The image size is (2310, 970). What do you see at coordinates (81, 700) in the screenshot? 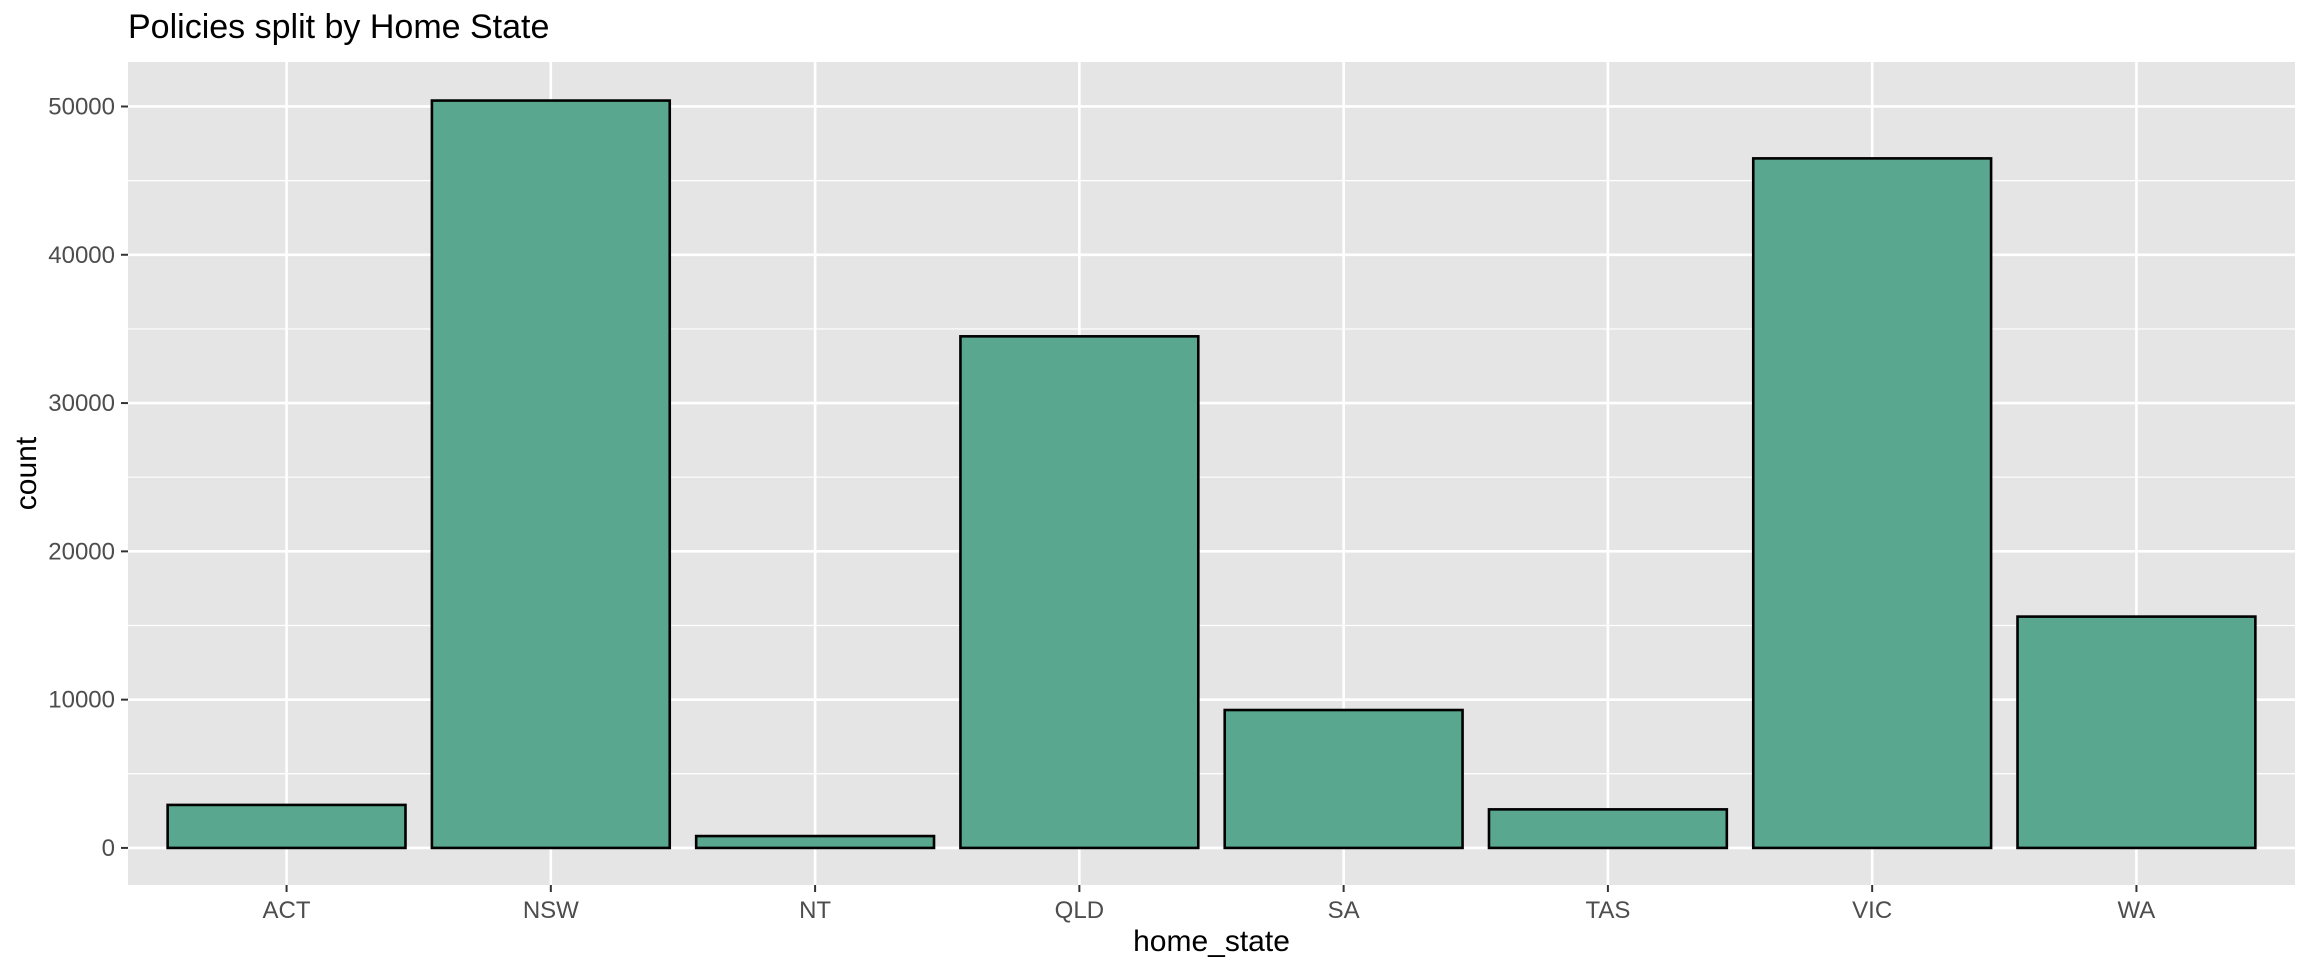
I see `y-tick-label: 10000` at bounding box center [81, 700].